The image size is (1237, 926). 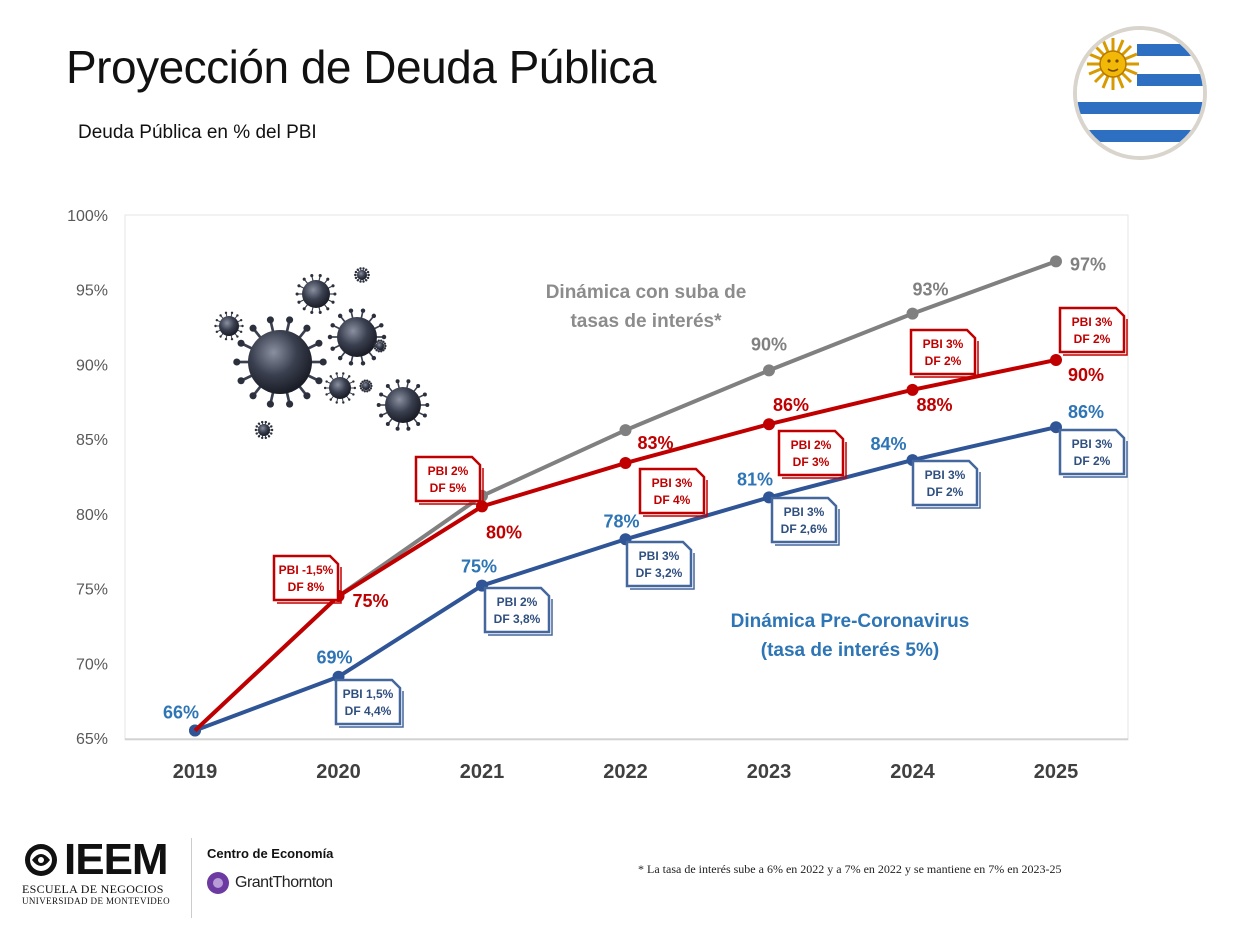 What do you see at coordinates (812, 454) in the screenshot?
I see `red-annotation-box: PBI 2% DF 3%` at bounding box center [812, 454].